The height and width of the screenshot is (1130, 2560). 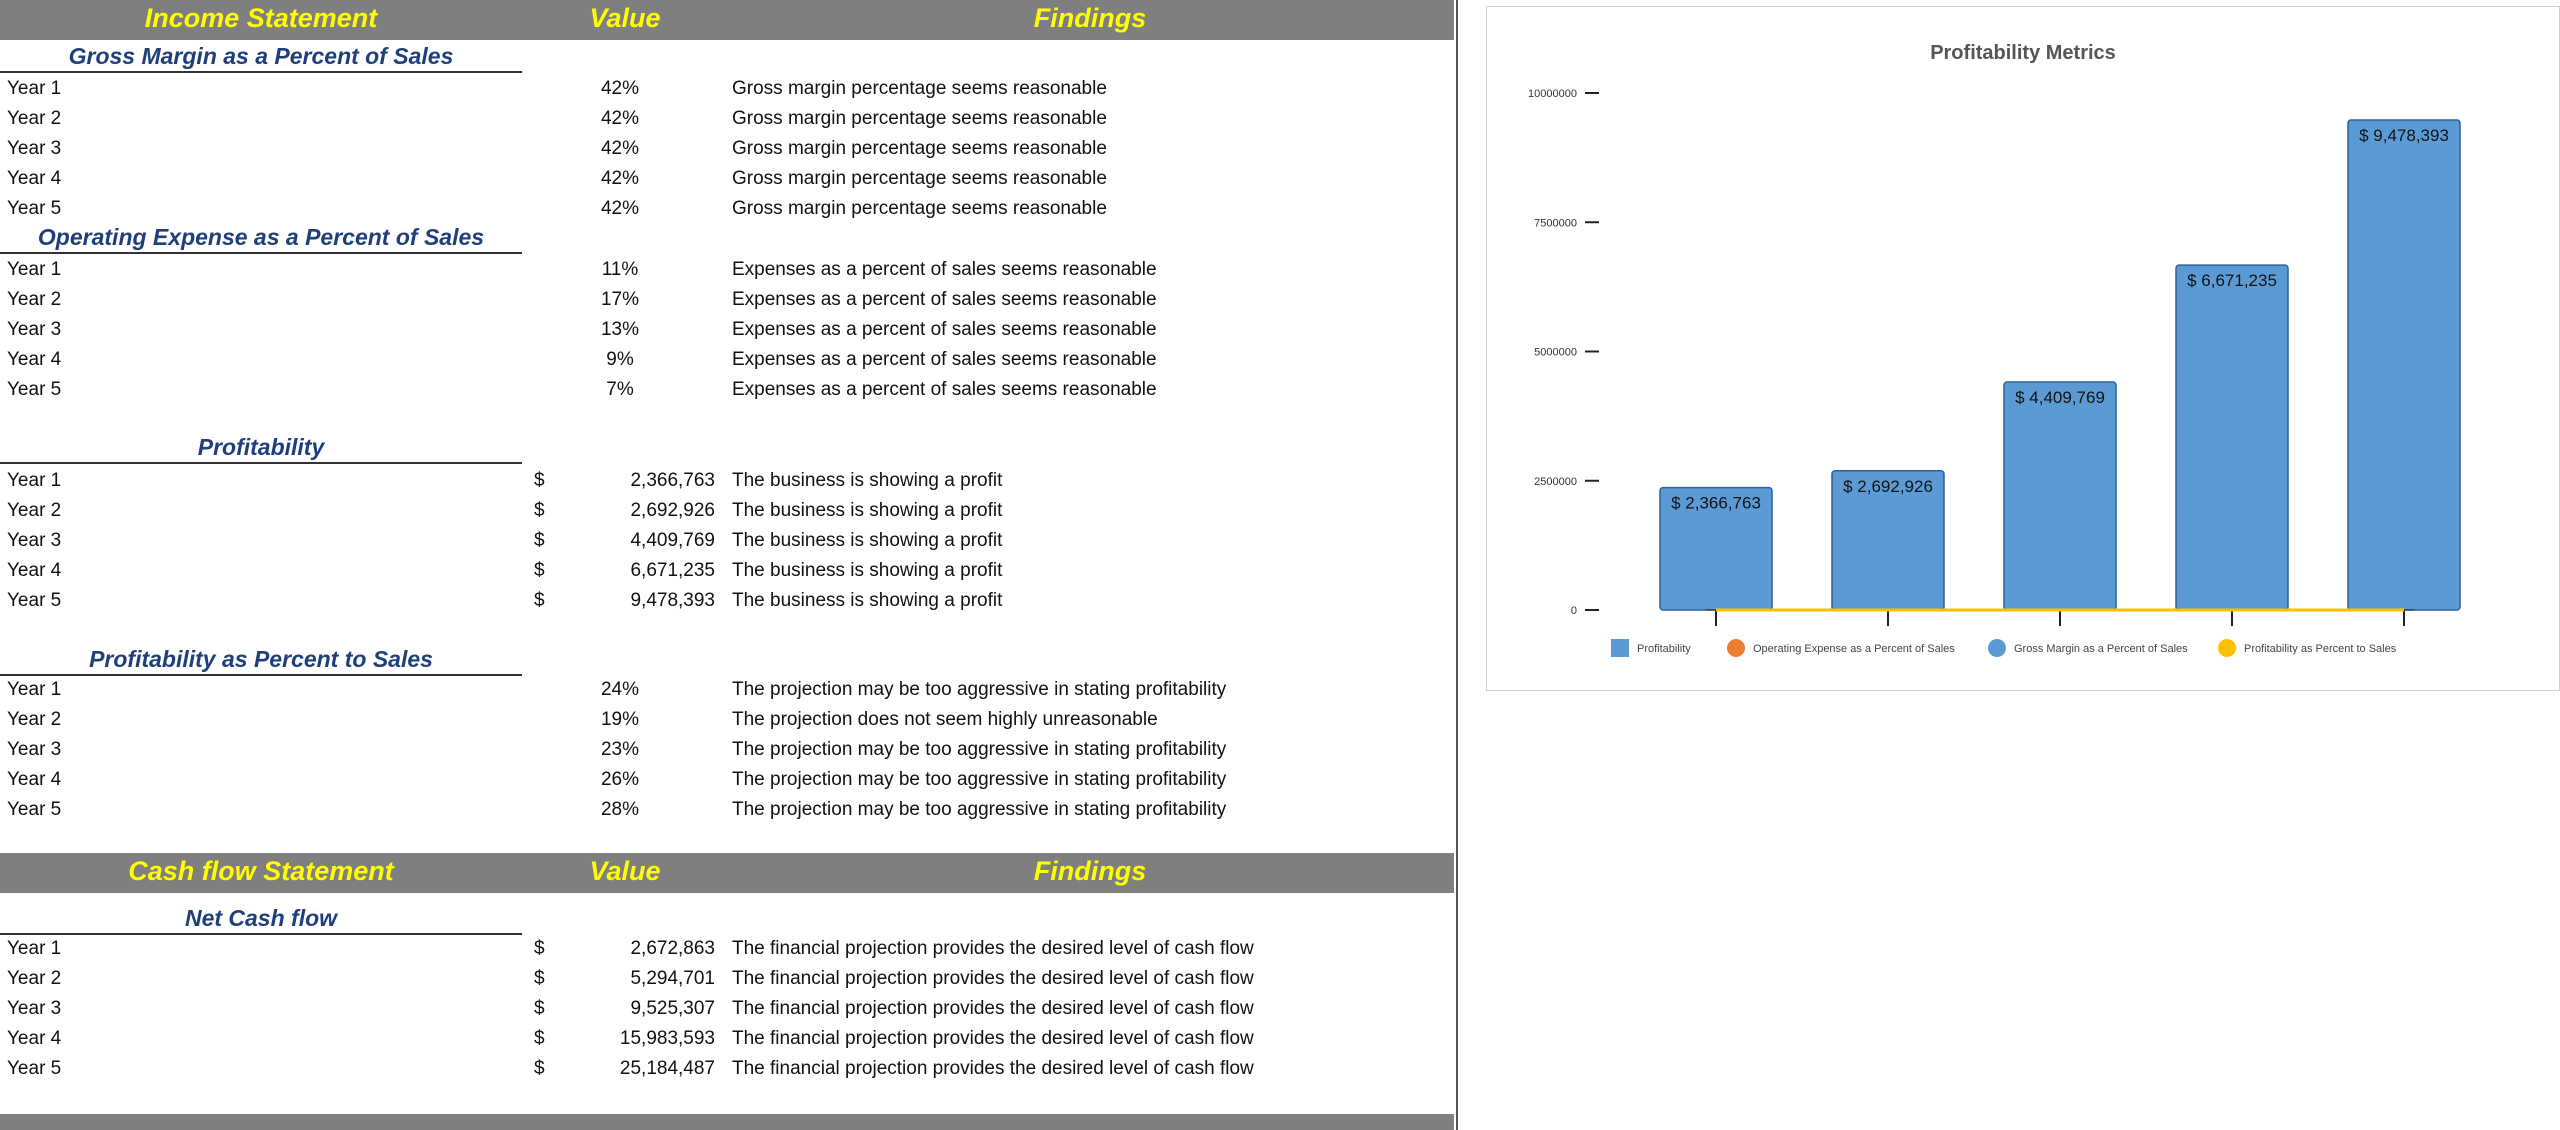 I want to click on legend-label: Profitability, so click(x=1664, y=649).